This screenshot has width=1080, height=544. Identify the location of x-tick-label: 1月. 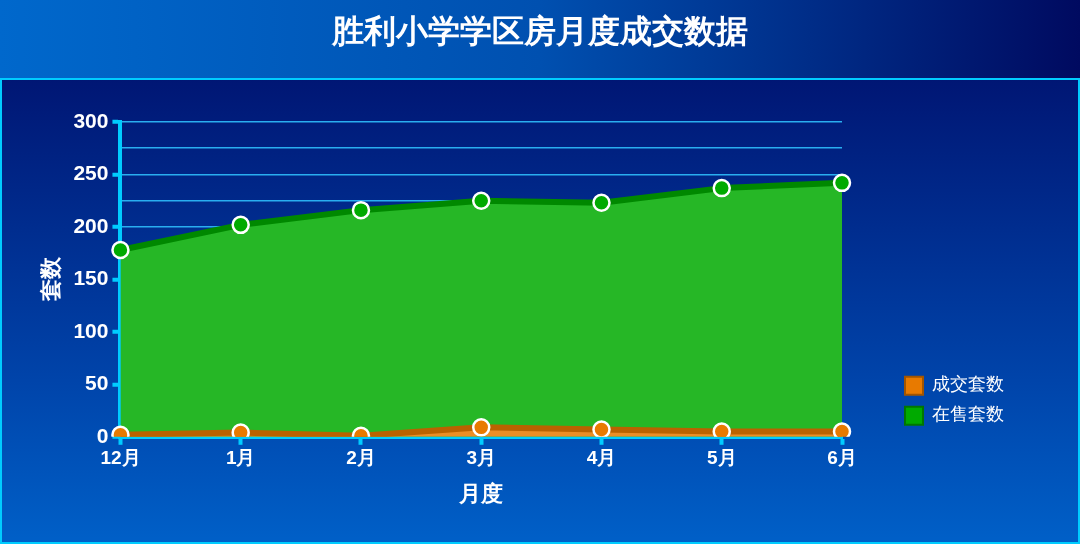
(240, 458).